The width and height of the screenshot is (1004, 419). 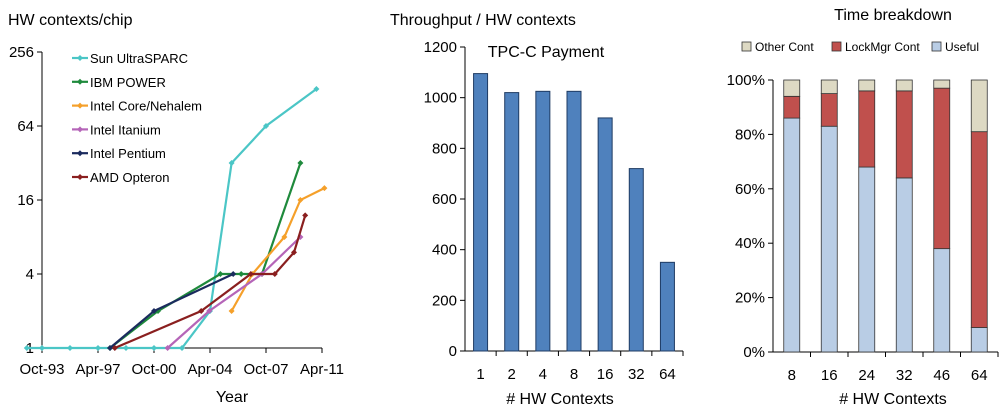 I want to click on chart2-bars, so click(x=574, y=212).